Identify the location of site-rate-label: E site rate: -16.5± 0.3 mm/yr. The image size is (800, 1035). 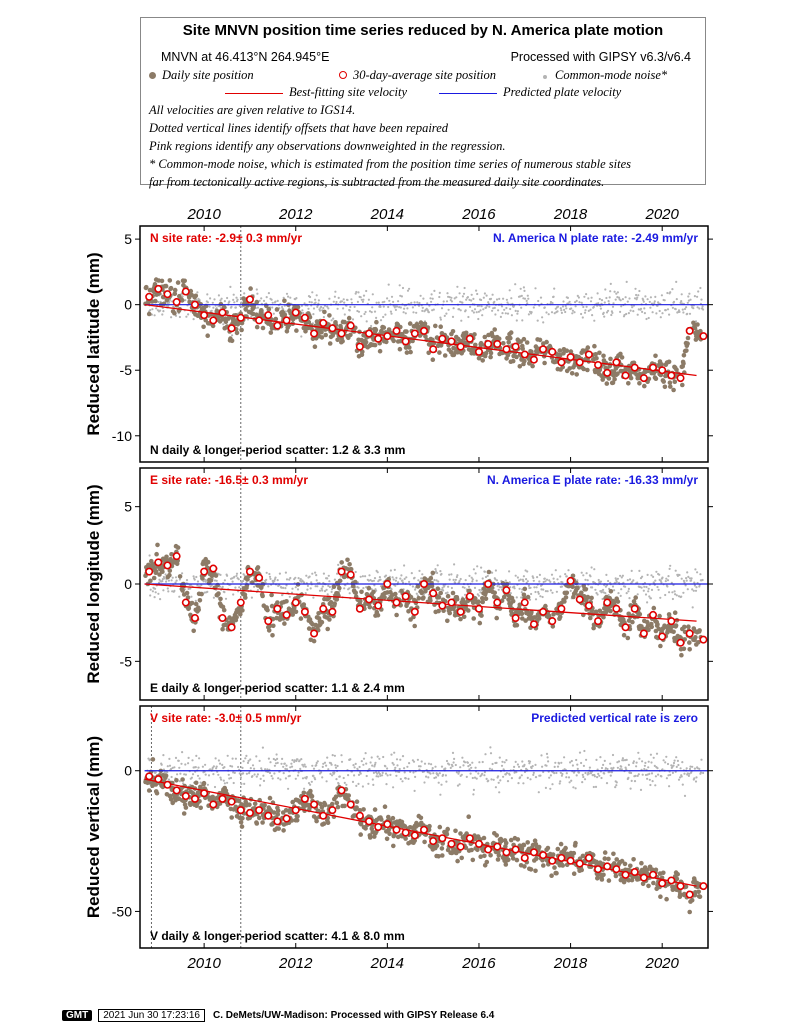
(229, 480).